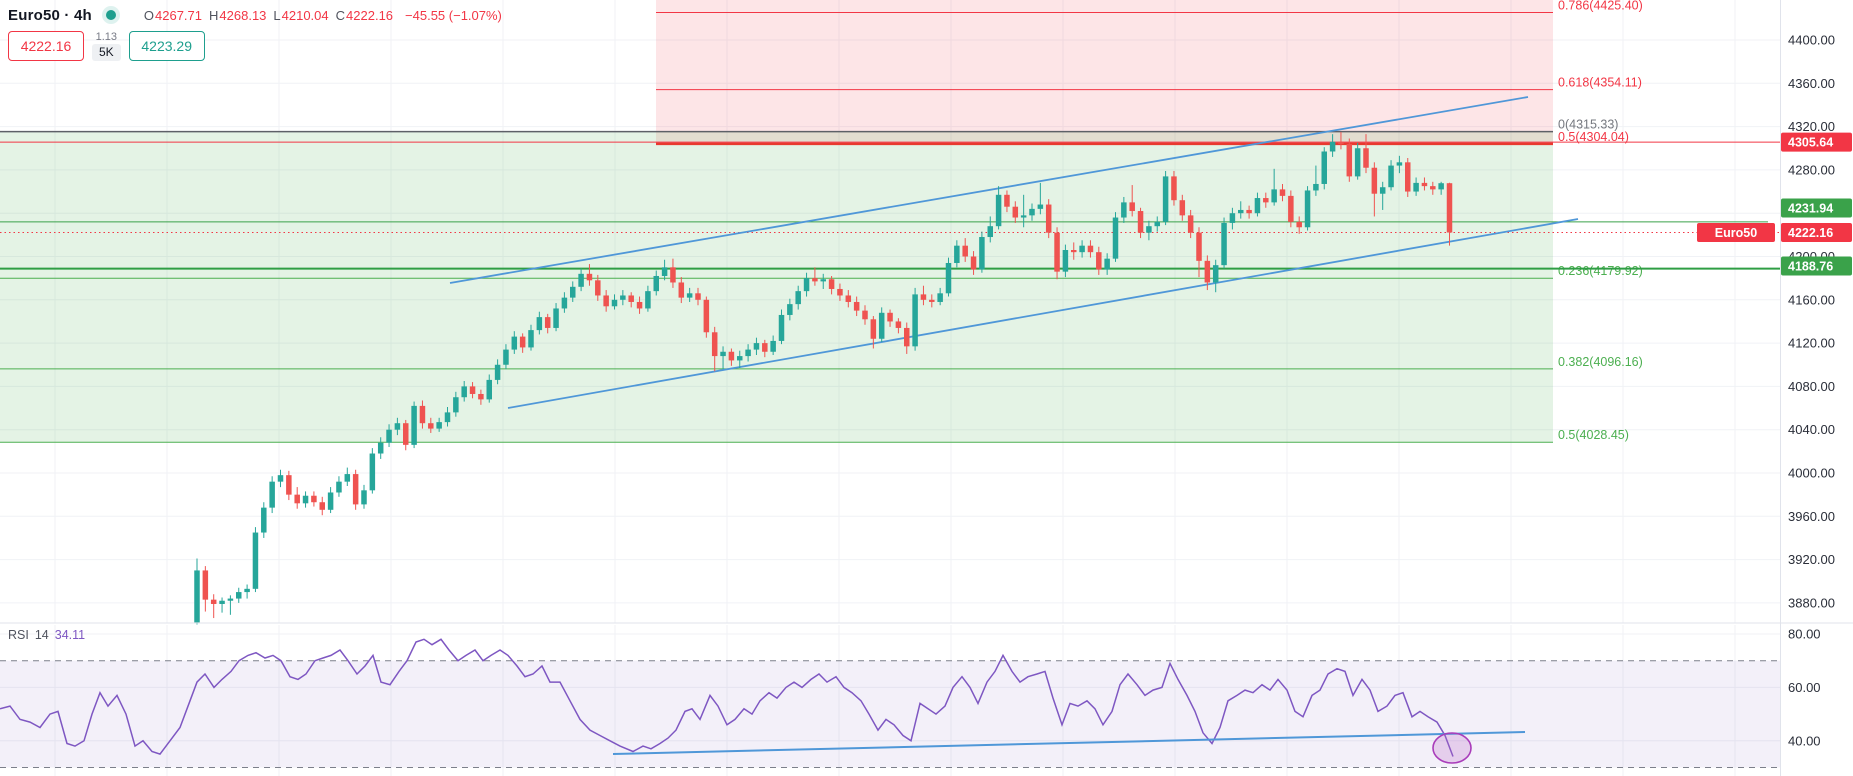 This screenshot has width=1853, height=776. I want to click on price-axis-label: 4160.00, so click(1811, 299).